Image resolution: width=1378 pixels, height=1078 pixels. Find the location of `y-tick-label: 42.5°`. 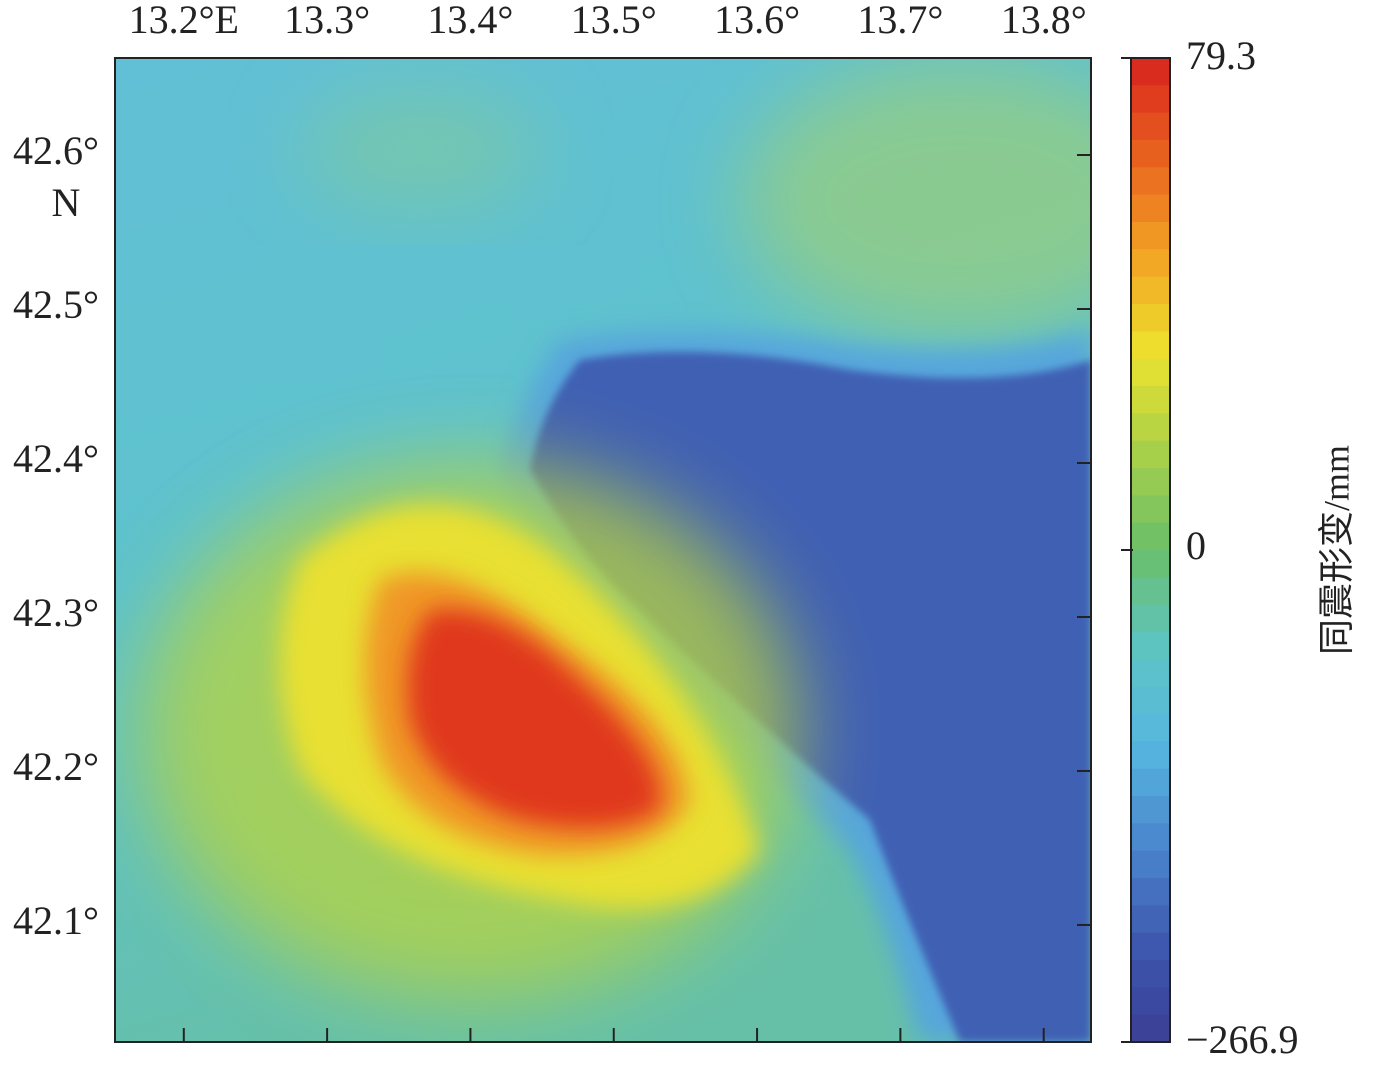

y-tick-label: 42.5° is located at coordinates (56, 304).